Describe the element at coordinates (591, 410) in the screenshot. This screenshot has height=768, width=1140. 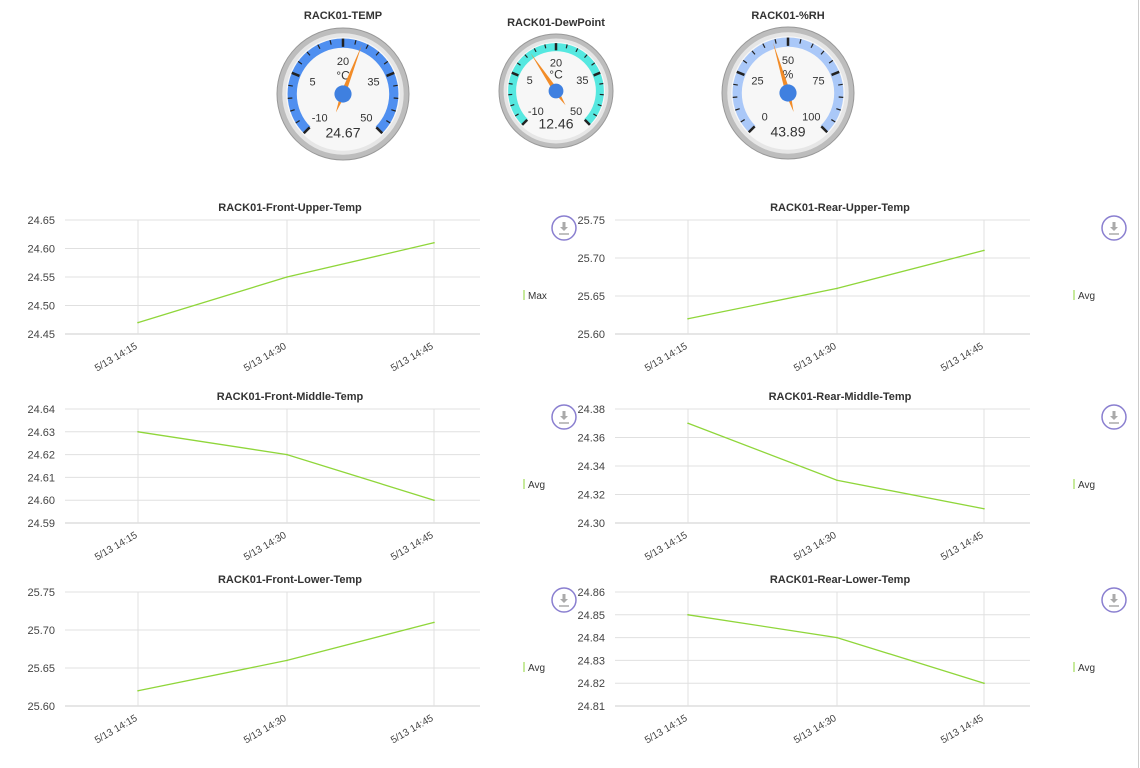
I see `y-tick-label: 24.38` at that location.